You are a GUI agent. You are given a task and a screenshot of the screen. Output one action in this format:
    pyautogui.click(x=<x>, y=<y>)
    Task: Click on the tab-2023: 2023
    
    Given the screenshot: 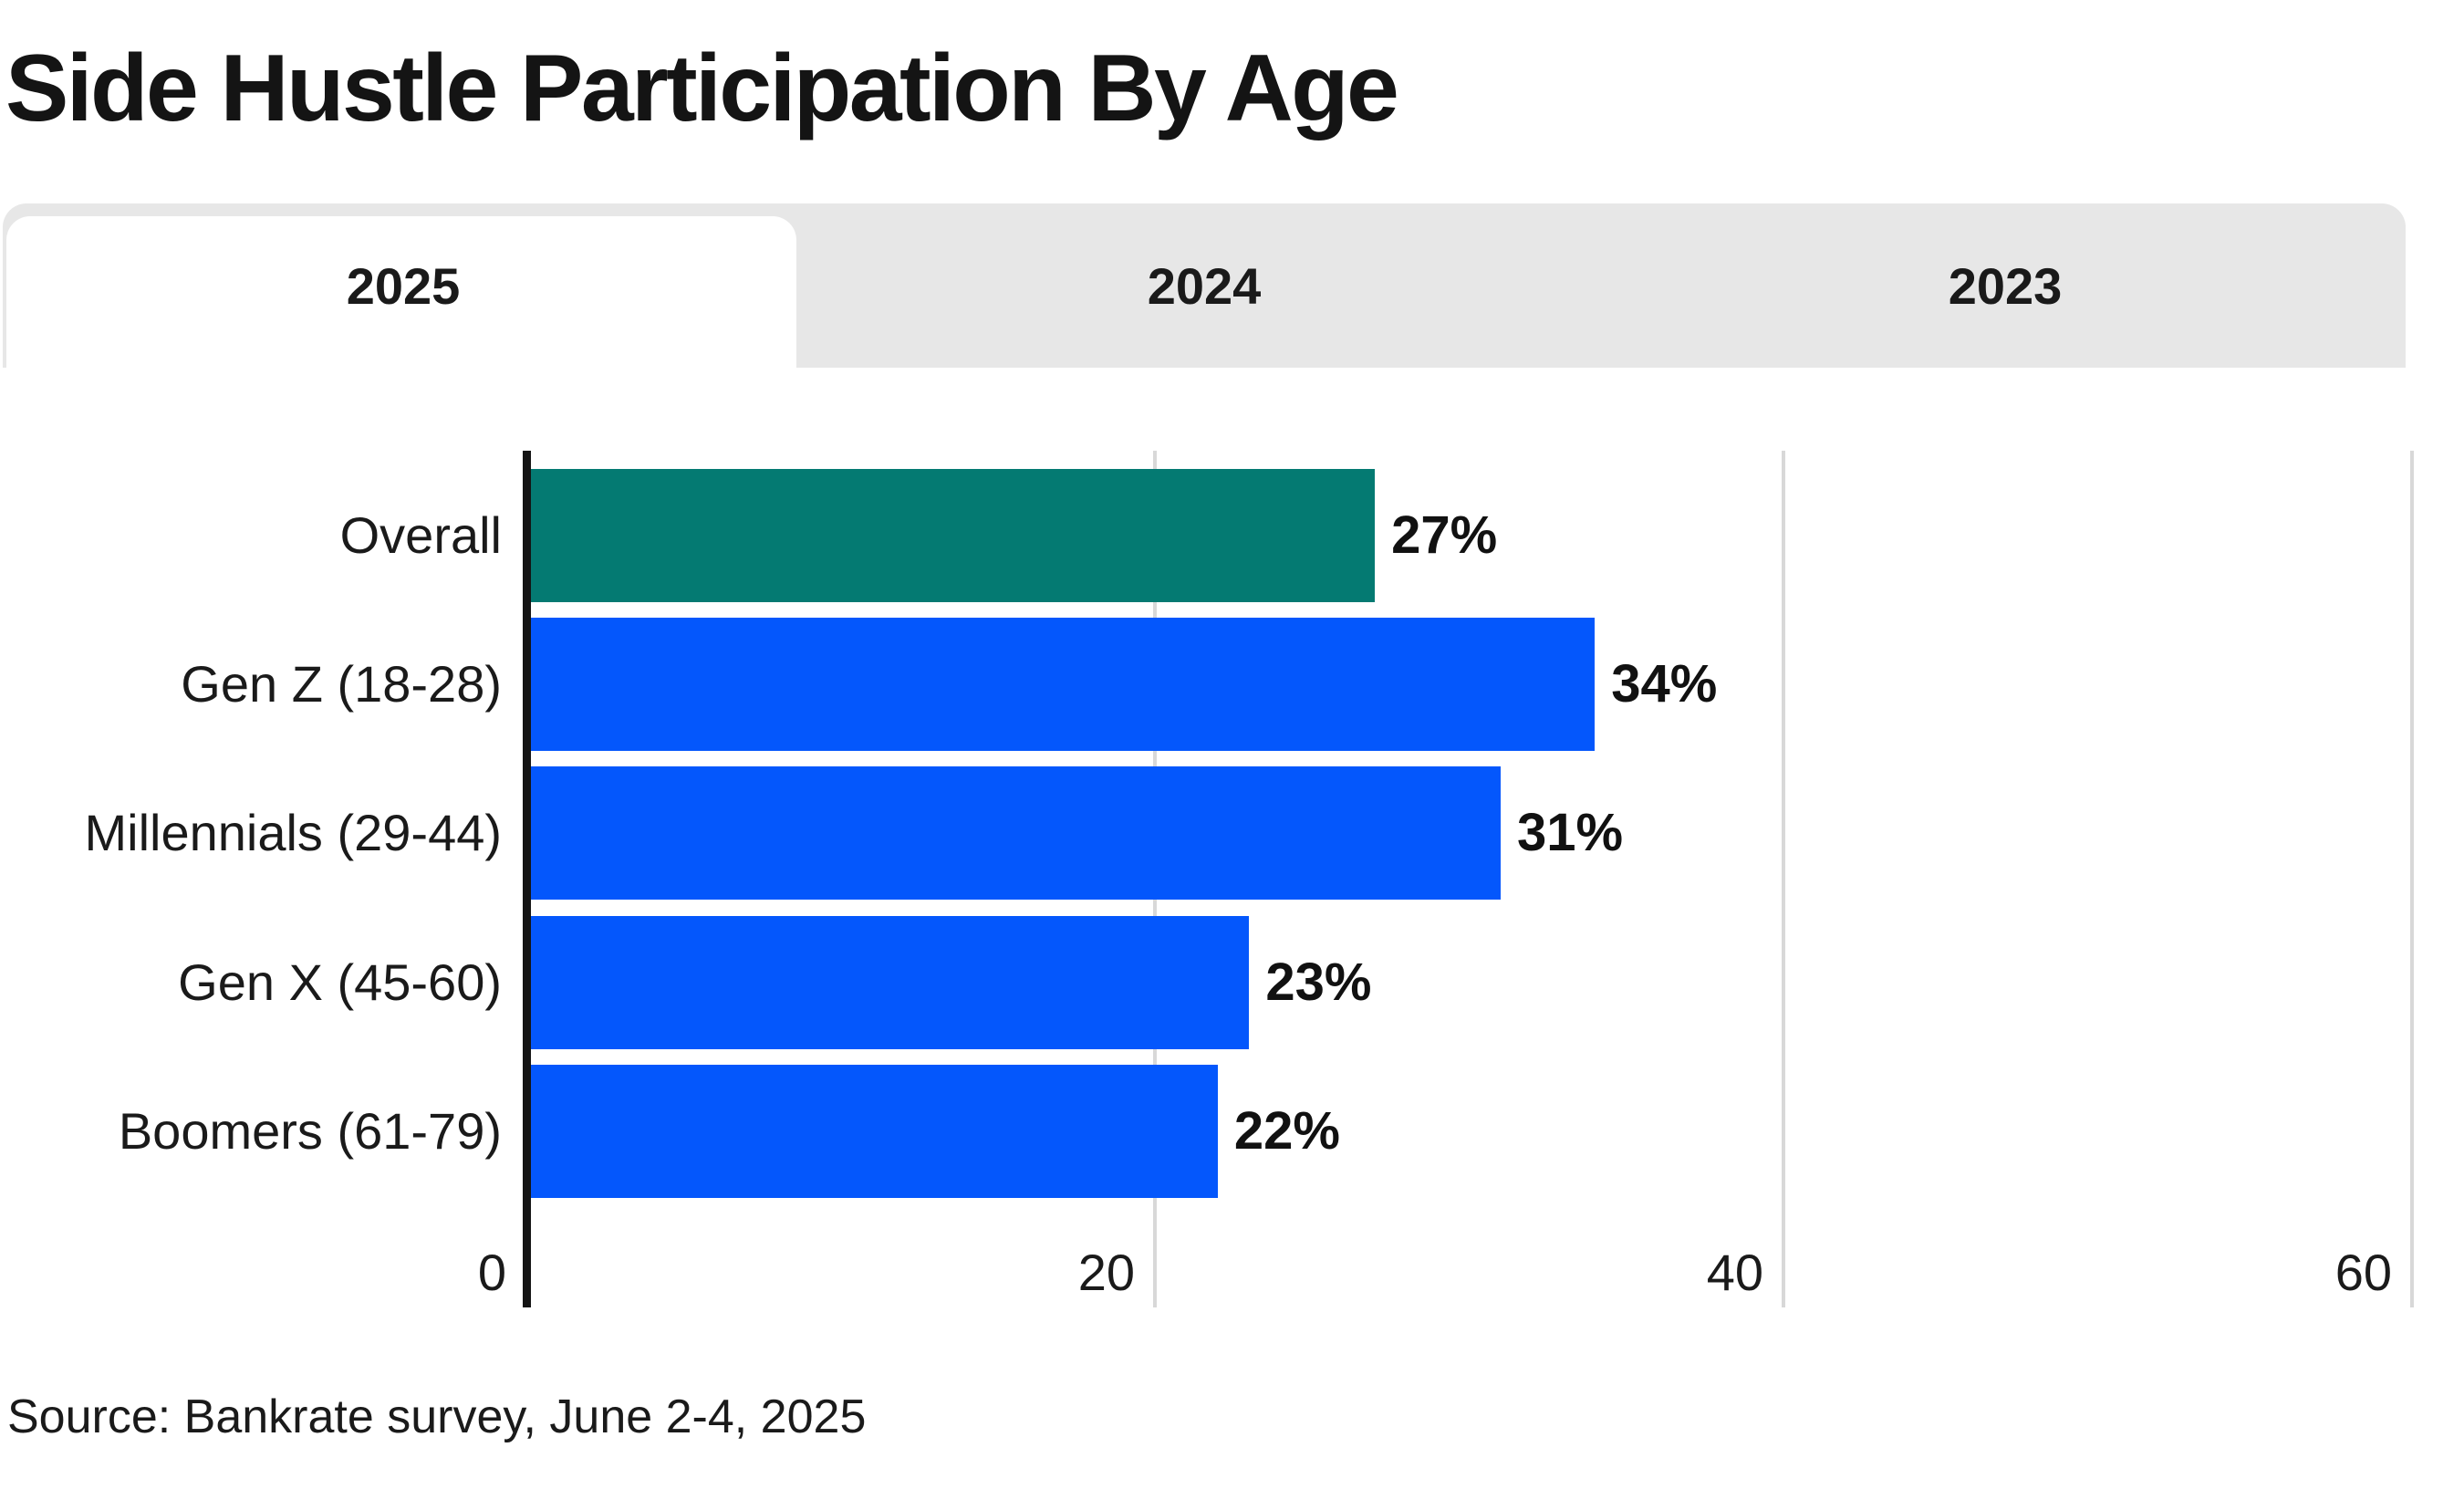 What is the action you would take?
    pyautogui.click(x=2005, y=285)
    